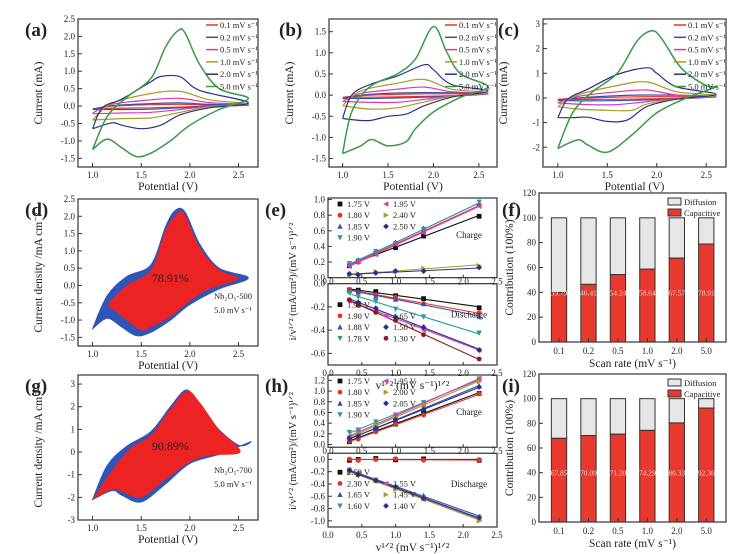  What do you see at coordinates (588, 292) in the screenshot?
I see `bar-value-label: 46.41` at bounding box center [588, 292].